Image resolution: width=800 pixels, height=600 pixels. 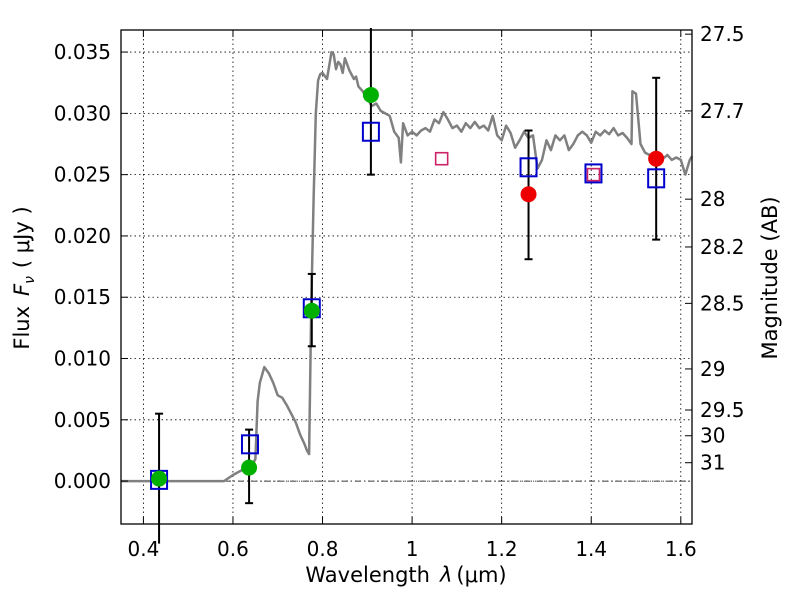 I want to click on magnitude-axis-label: Magnitude (AB), so click(x=770, y=277).